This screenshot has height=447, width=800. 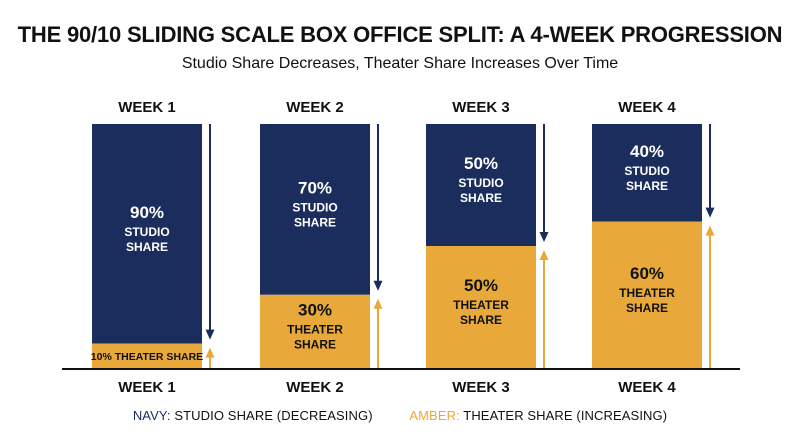 What do you see at coordinates (647, 151) in the screenshot?
I see `studio-share-value-label: 40%` at bounding box center [647, 151].